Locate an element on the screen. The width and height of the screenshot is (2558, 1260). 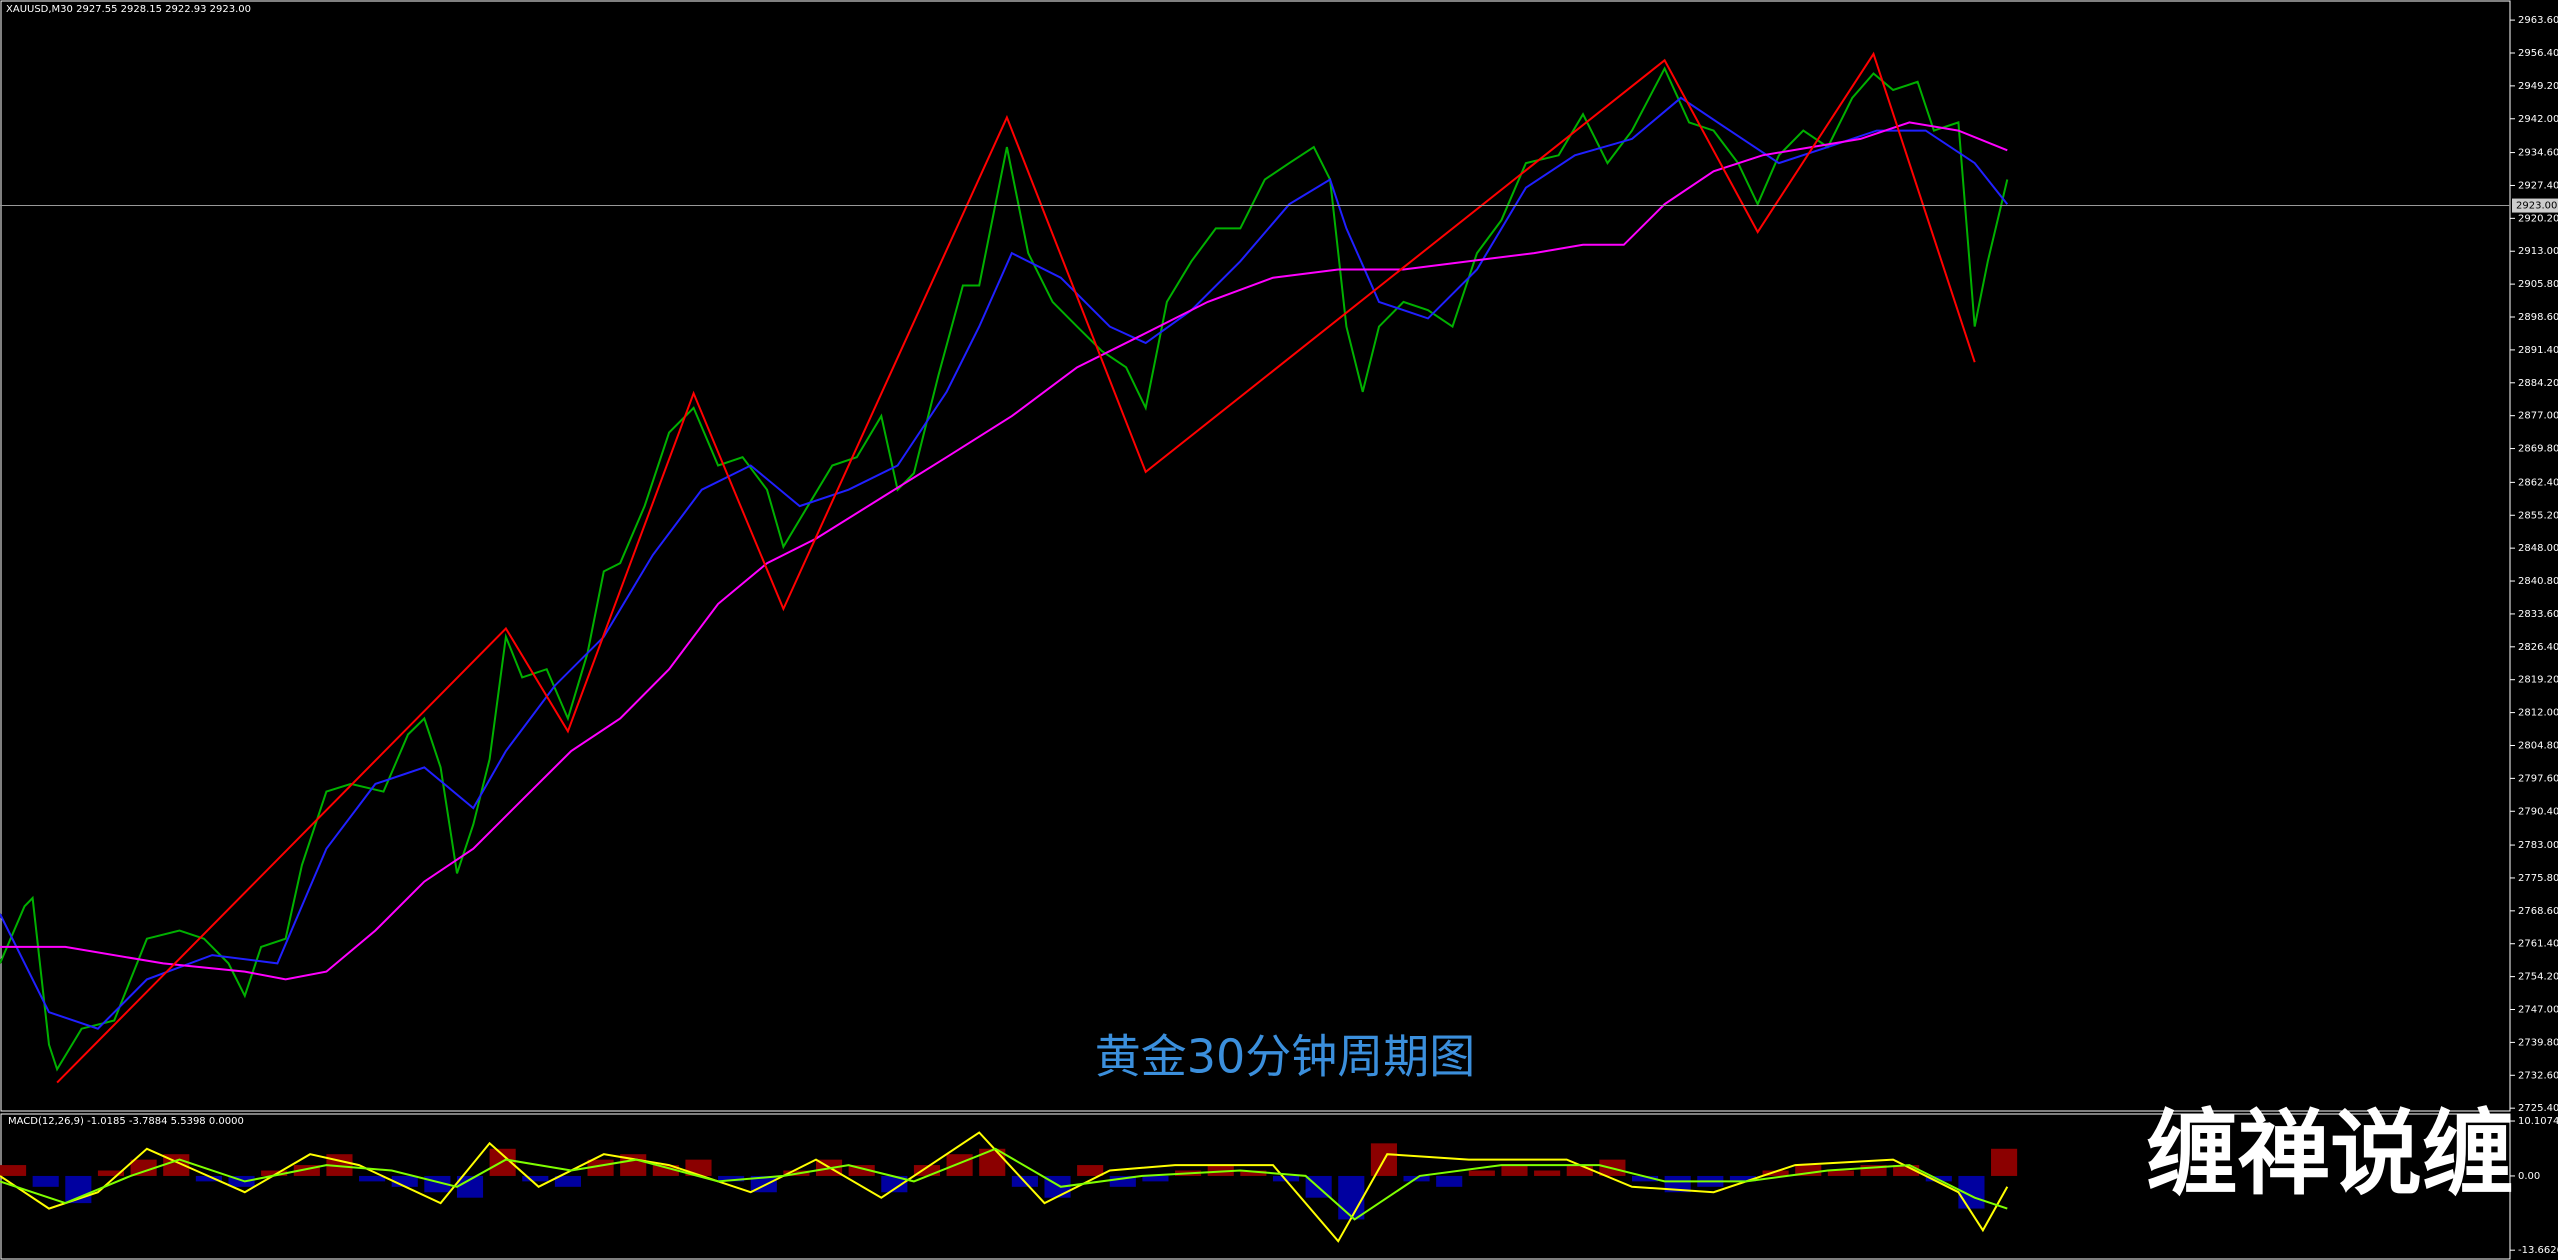
y-tick-label: 2747.00 is located at coordinates (2538, 1010).